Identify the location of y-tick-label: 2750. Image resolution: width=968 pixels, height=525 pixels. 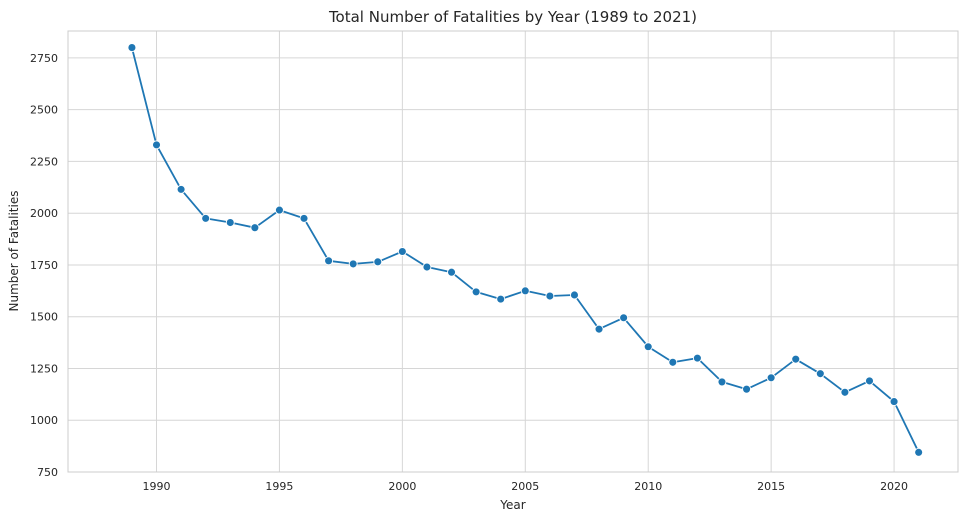
(44, 58).